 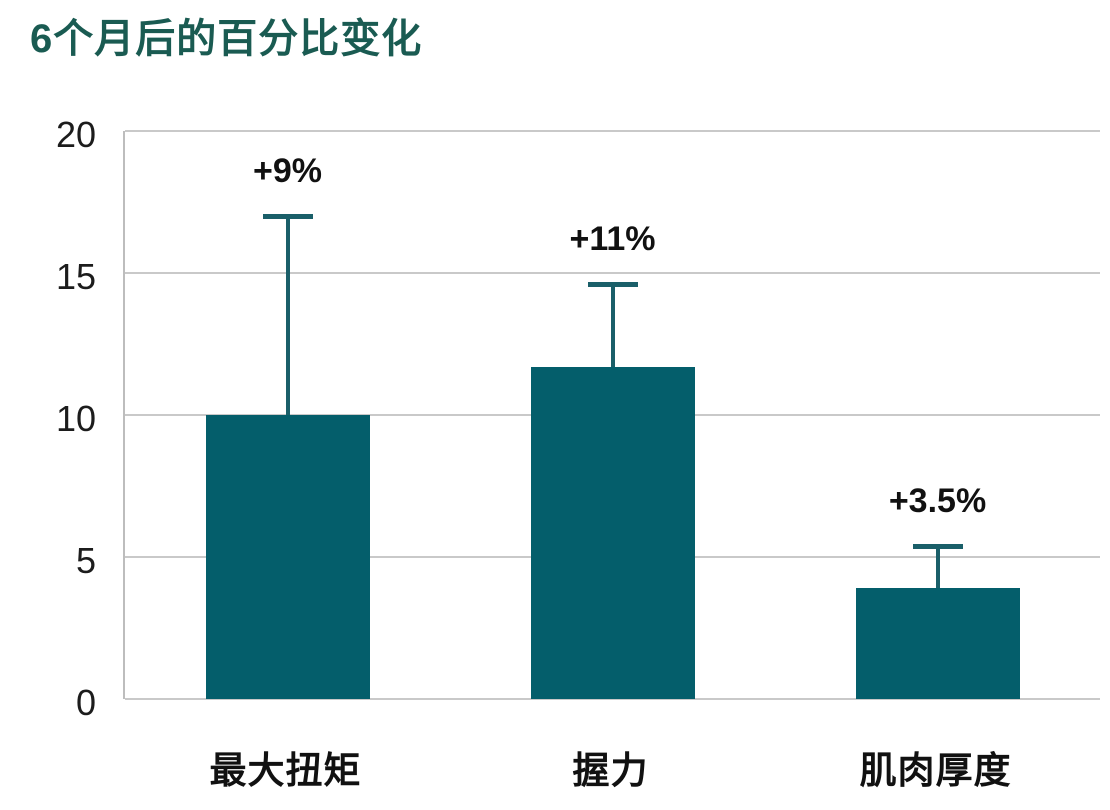 I want to click on x-tick-label: 肌肉厚度, so click(x=935, y=770).